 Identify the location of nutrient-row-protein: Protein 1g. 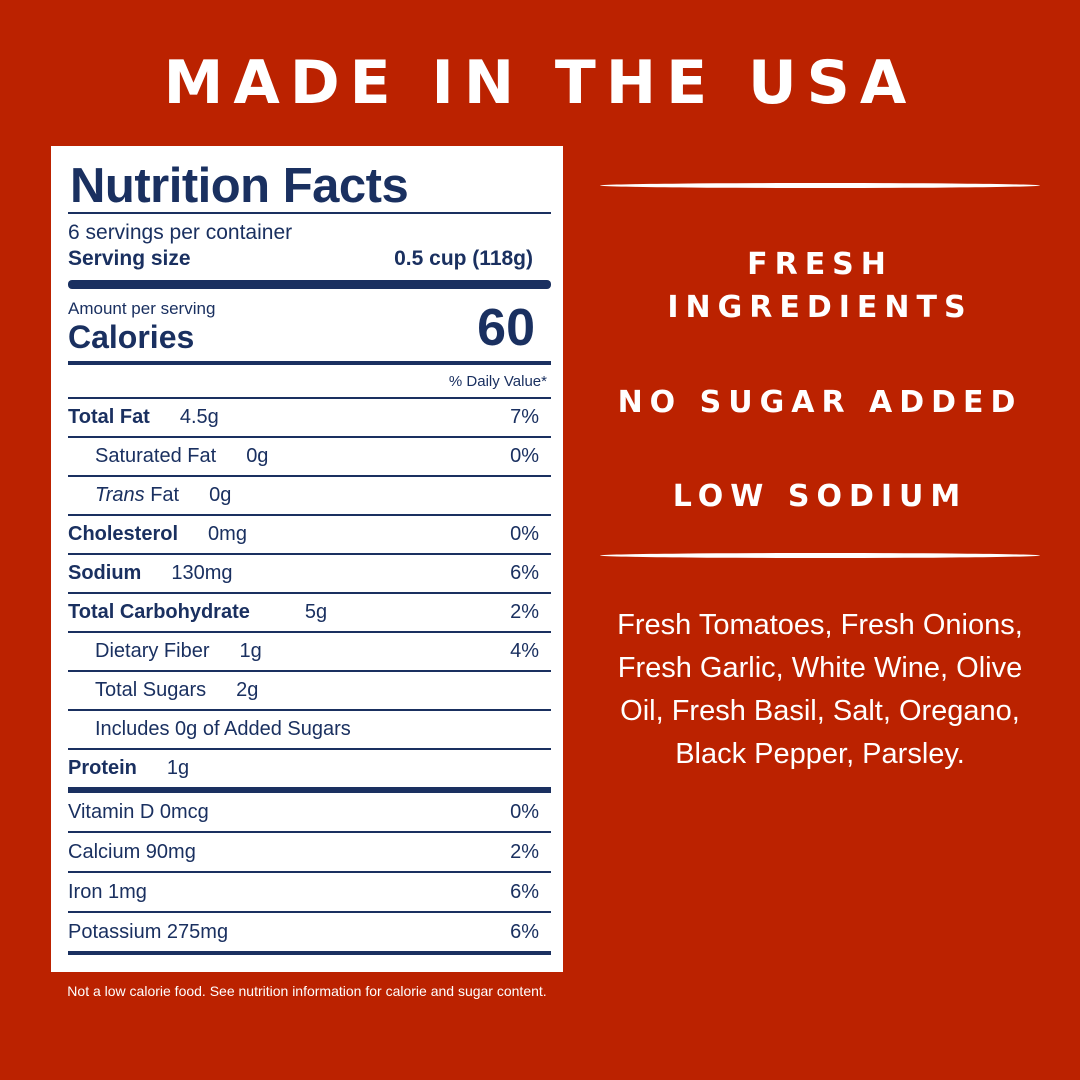
(309, 771).